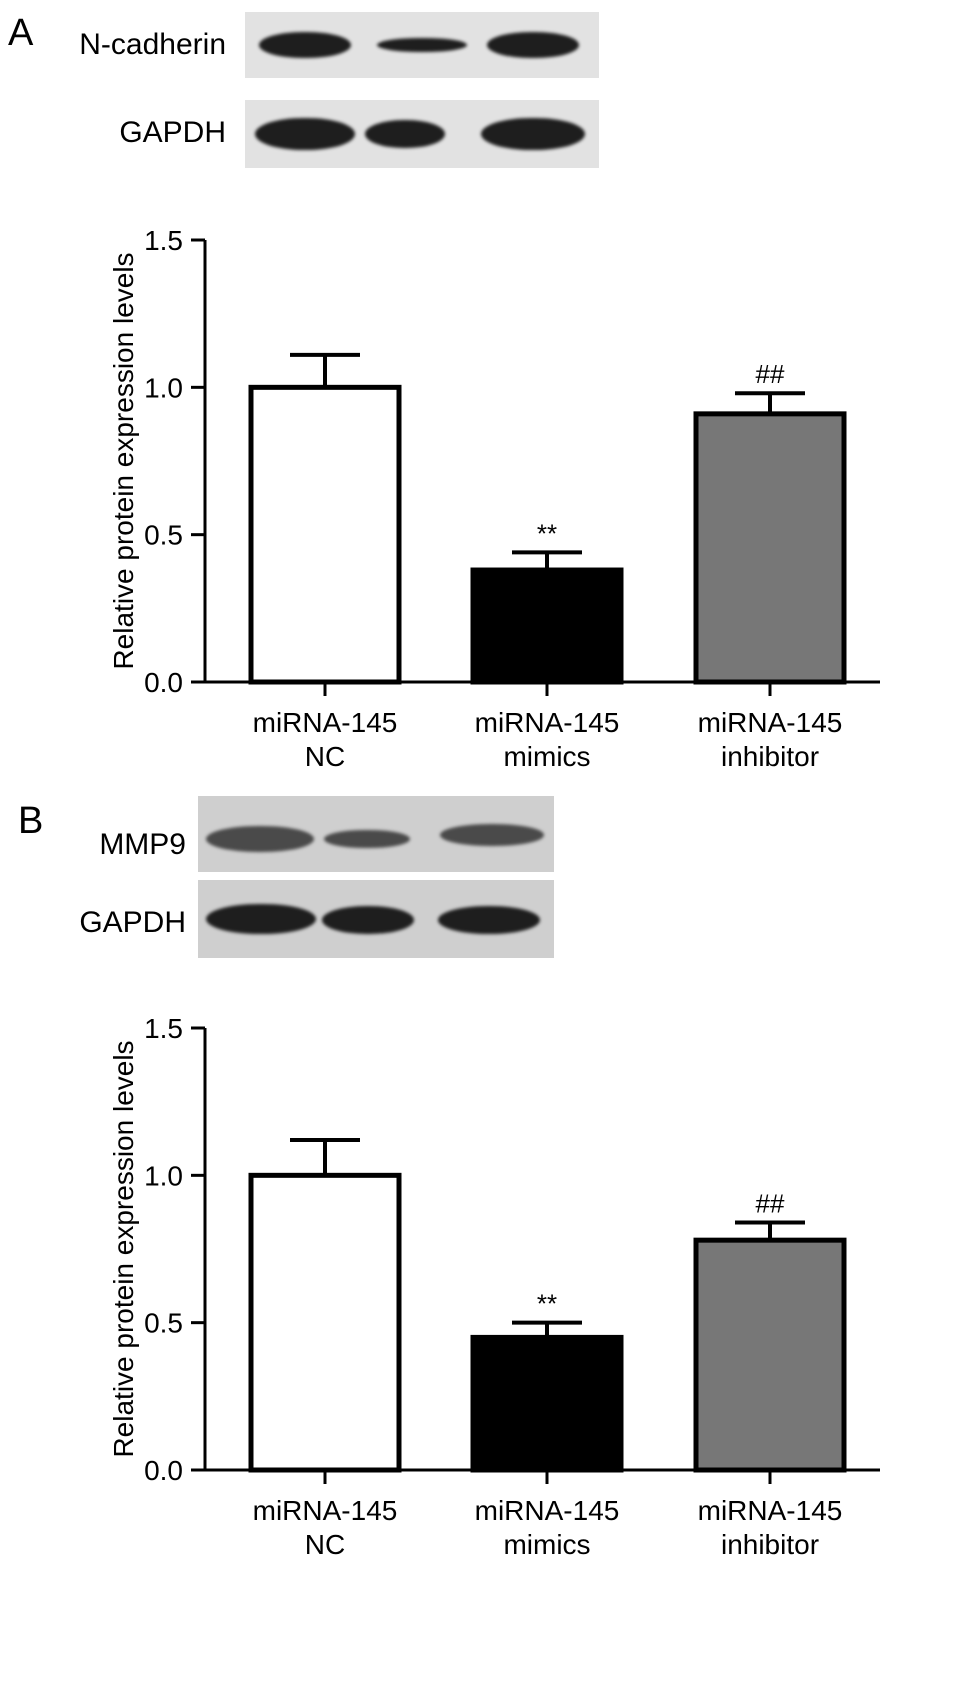 The image size is (969, 1702). Describe the element at coordinates (21, 33) in the screenshot. I see `panel-a-letter: A` at that location.